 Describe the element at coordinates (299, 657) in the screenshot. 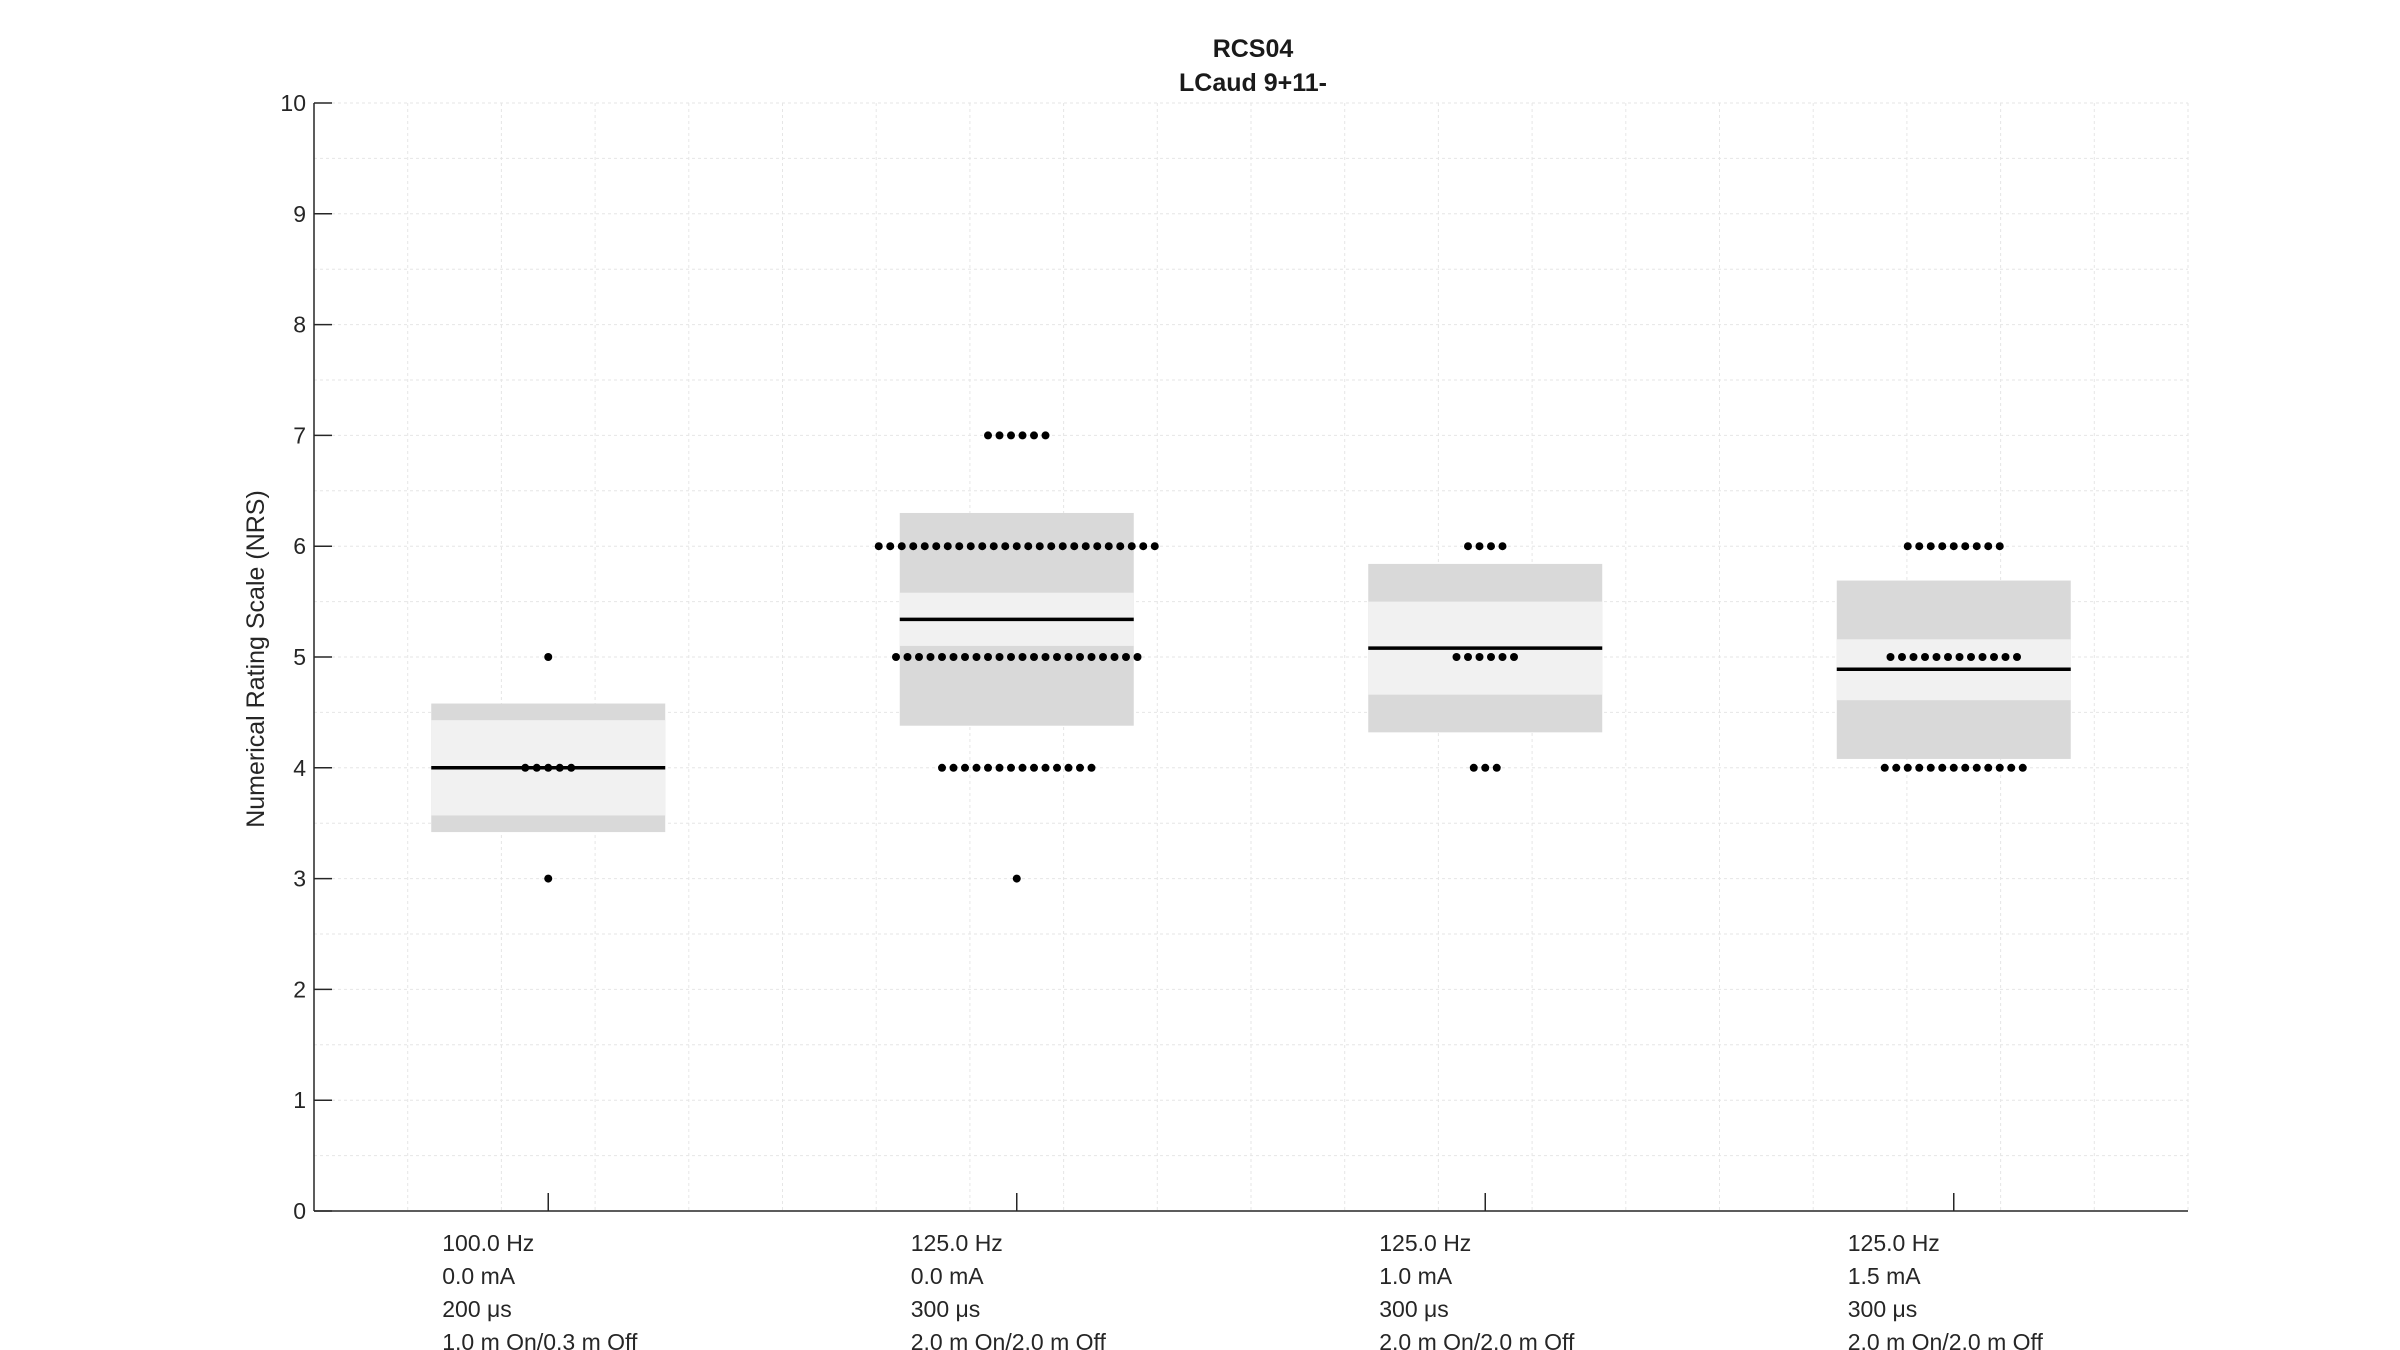

I see `y-tick-label: 5` at that location.